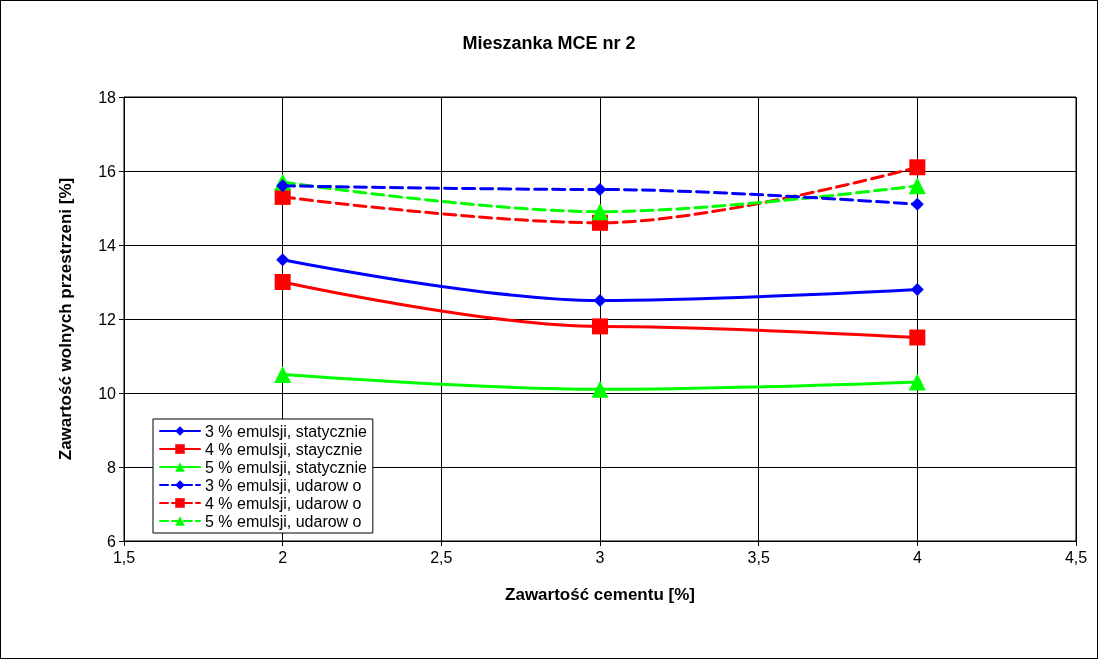 This screenshot has width=1098, height=659. Describe the element at coordinates (286, 431) in the screenshot. I see `legend-label: 3 % emulsji, statycznie` at that location.